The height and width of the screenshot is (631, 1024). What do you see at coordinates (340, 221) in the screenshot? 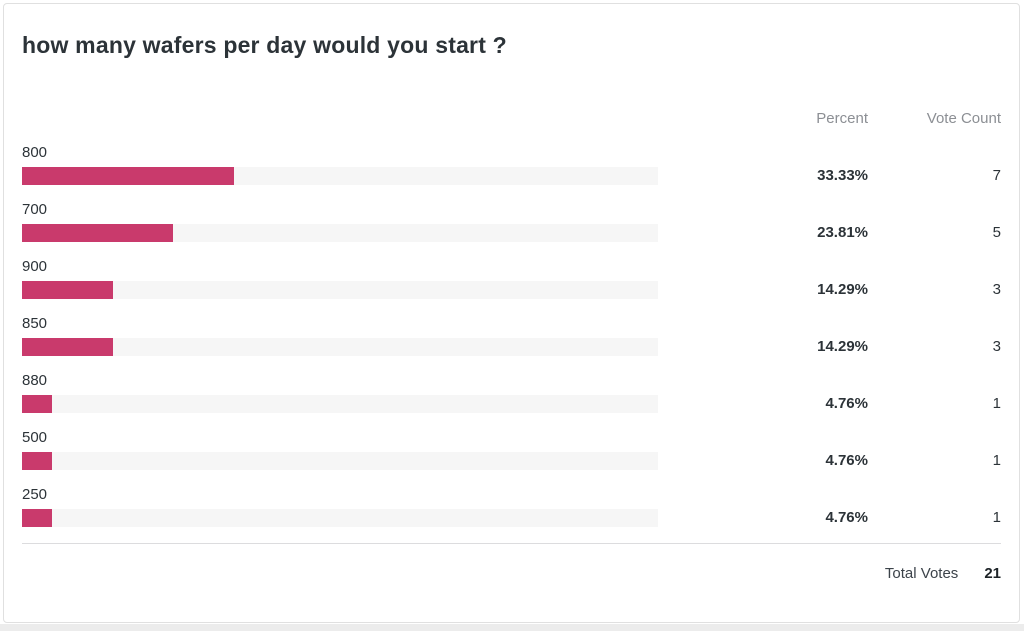
I see `answer-block: 700` at bounding box center [340, 221].